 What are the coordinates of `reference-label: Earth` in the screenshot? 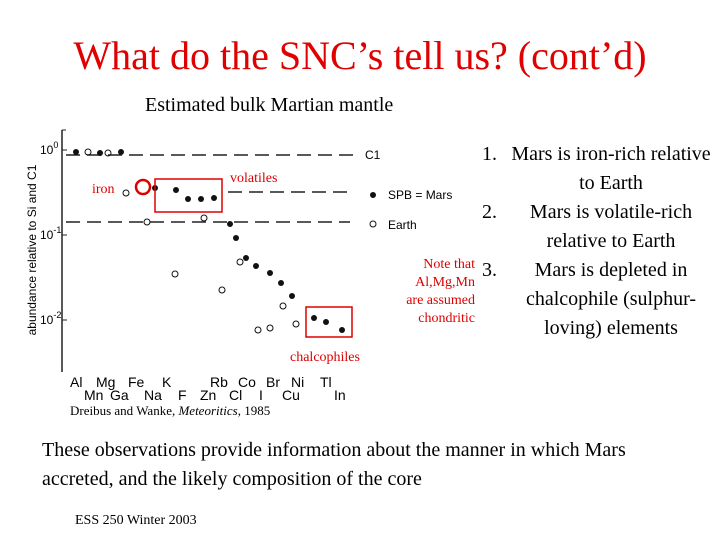 It's located at (402, 225).